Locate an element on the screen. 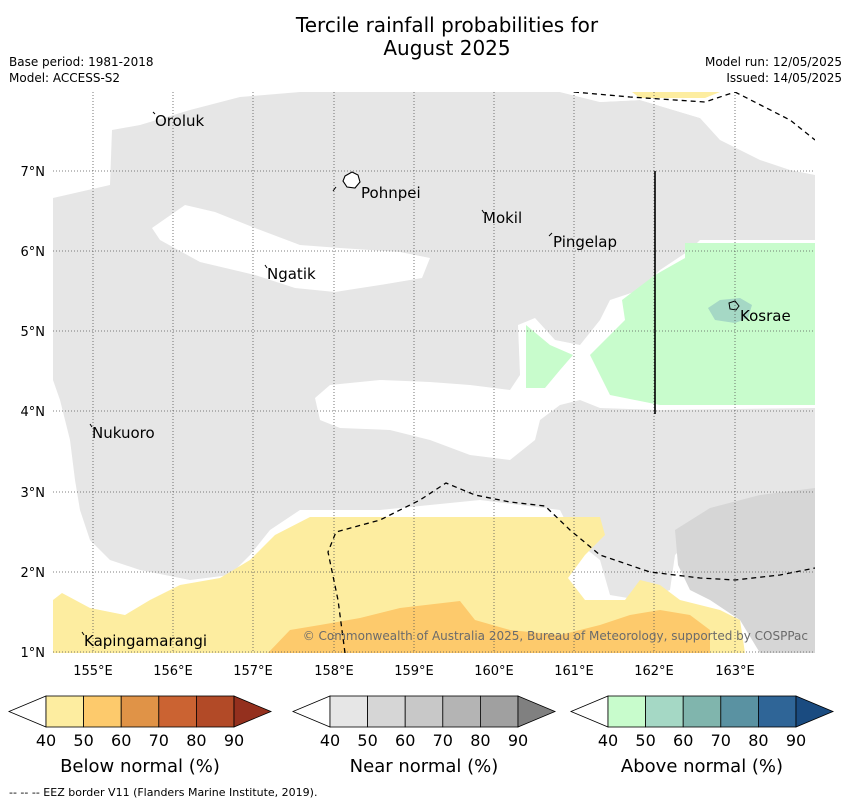  below-normal-50-region is located at coordinates (489, 627).